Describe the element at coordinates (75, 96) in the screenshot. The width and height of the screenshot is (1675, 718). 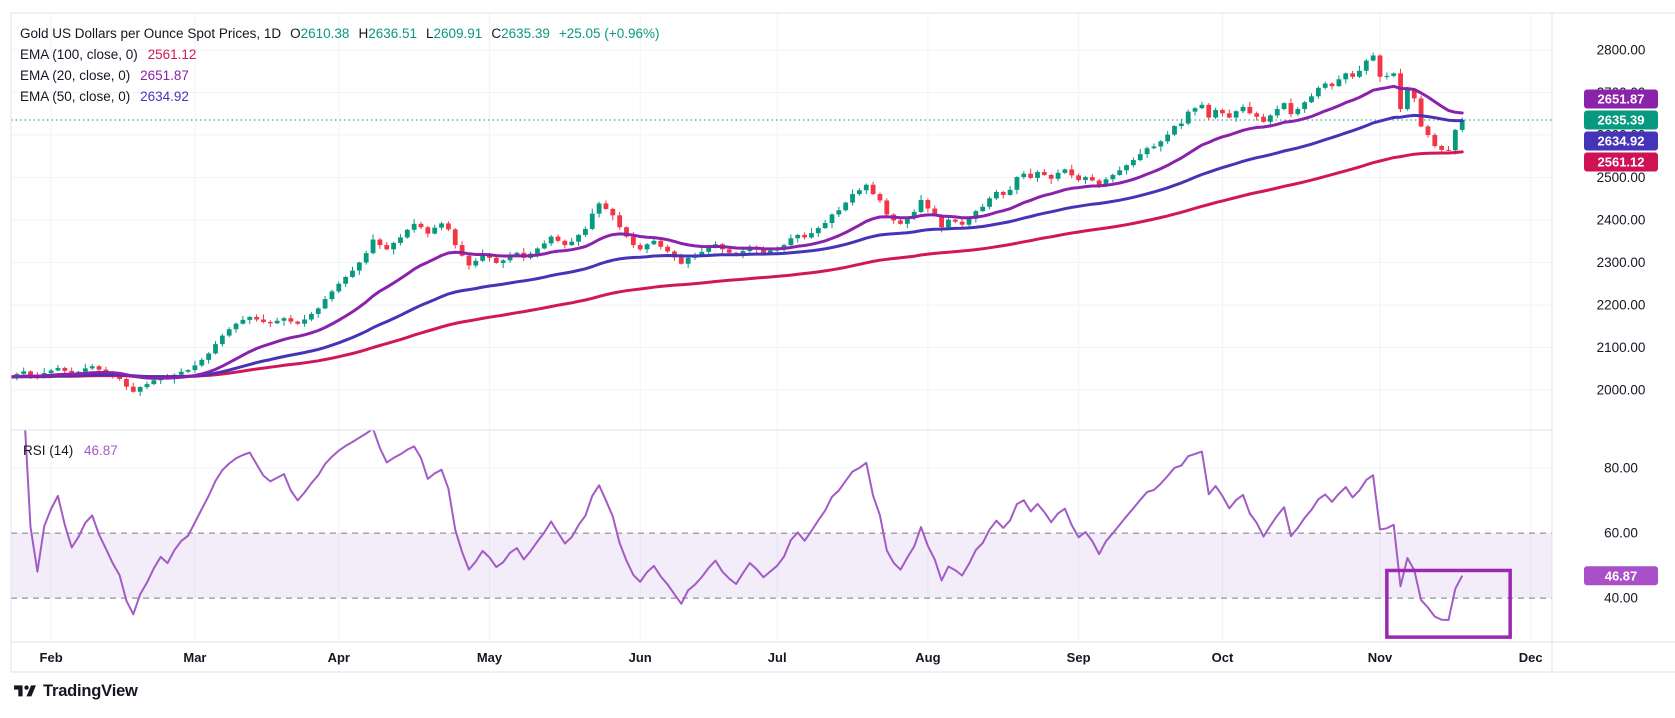
I see `ema50-label: EMA (50, close, 0)` at that location.